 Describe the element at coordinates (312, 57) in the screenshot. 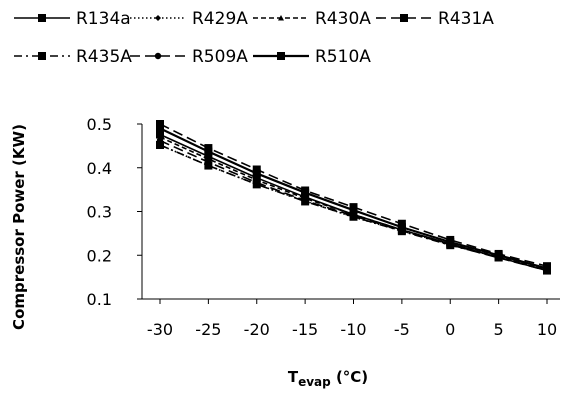

I see `legend-item: R510A` at that location.